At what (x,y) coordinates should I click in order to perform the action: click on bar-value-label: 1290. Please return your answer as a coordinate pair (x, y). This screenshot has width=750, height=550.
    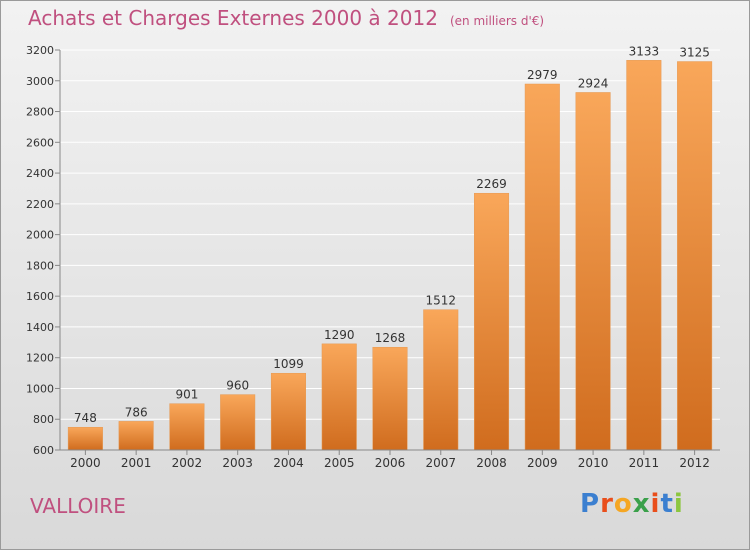
    Looking at the image, I should click on (339, 335).